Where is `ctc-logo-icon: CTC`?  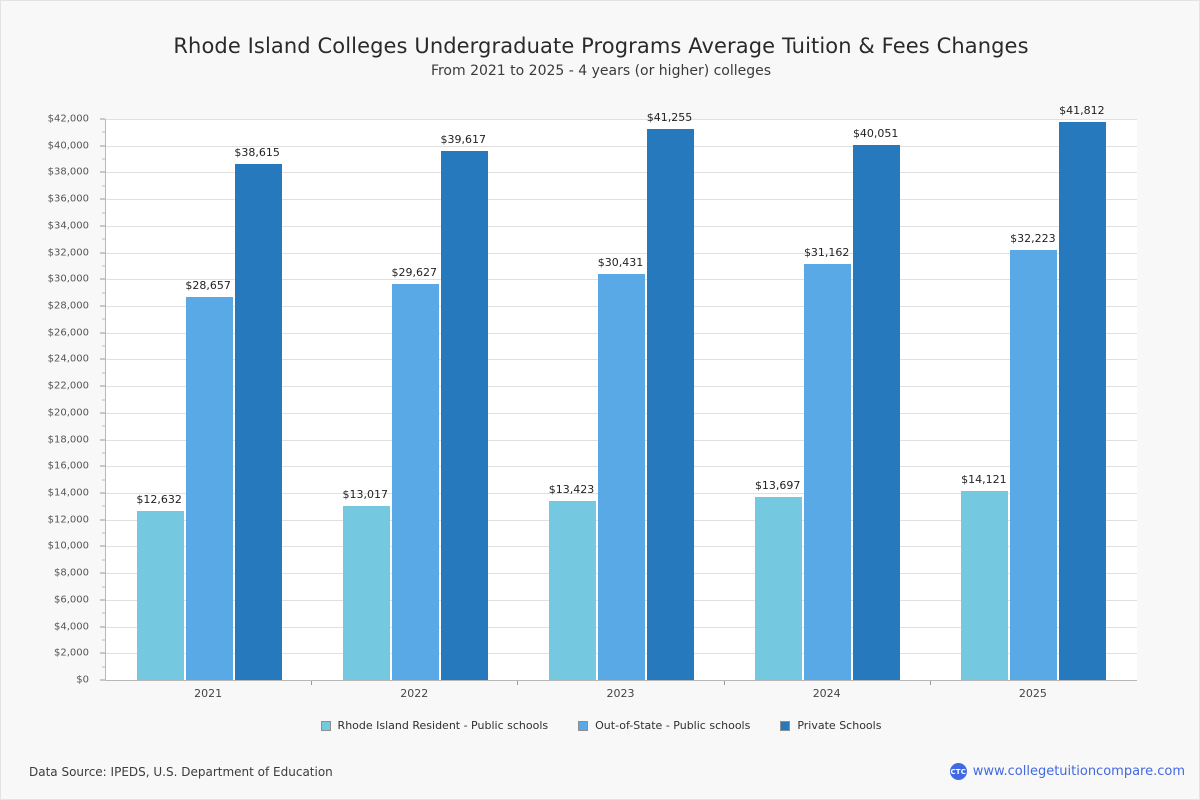
ctc-logo-icon: CTC is located at coordinates (958, 771).